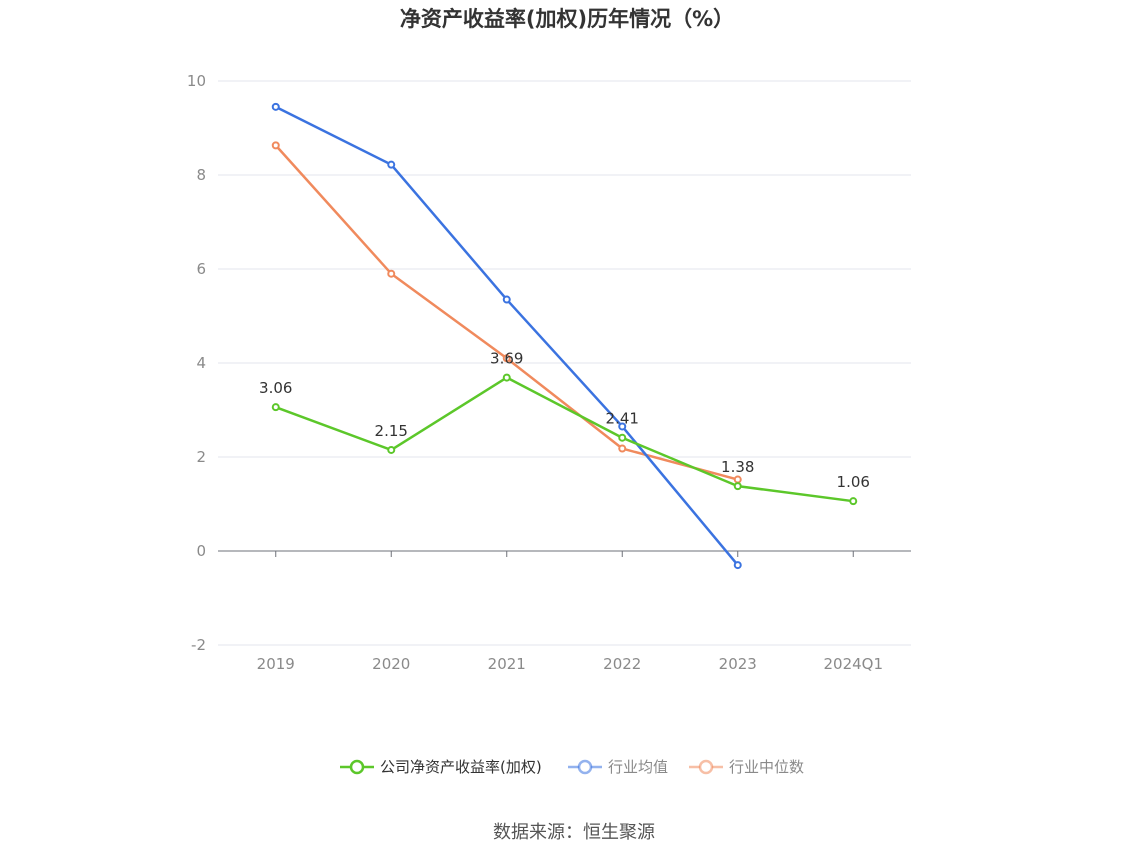  Describe the element at coordinates (622, 664) in the screenshot. I see `x-tick-label: 2022` at that location.